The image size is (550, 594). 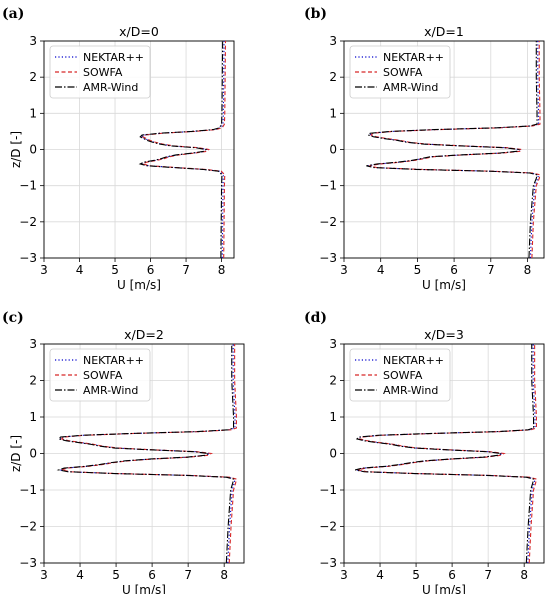 What do you see at coordinates (139, 31) in the screenshot?
I see `panel-title: x/D=0` at bounding box center [139, 31].